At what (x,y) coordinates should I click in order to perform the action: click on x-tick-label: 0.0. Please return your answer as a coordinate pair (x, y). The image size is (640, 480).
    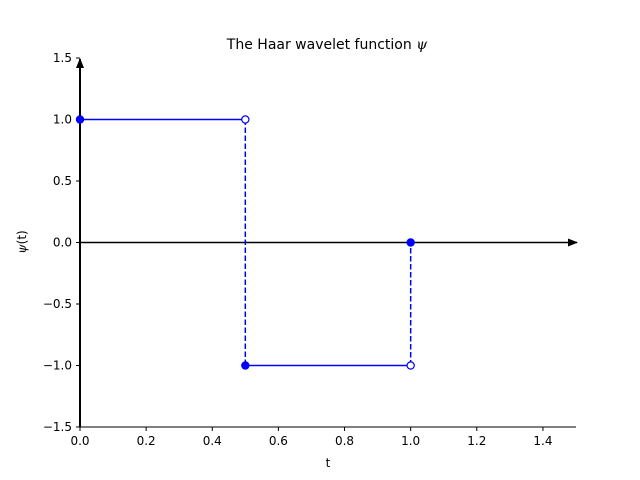
    Looking at the image, I should click on (79, 441).